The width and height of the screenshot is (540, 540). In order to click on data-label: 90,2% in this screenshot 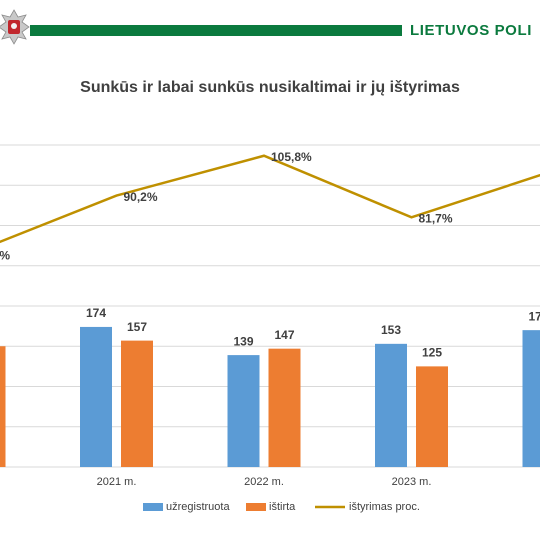, I will do `click(141, 197)`.